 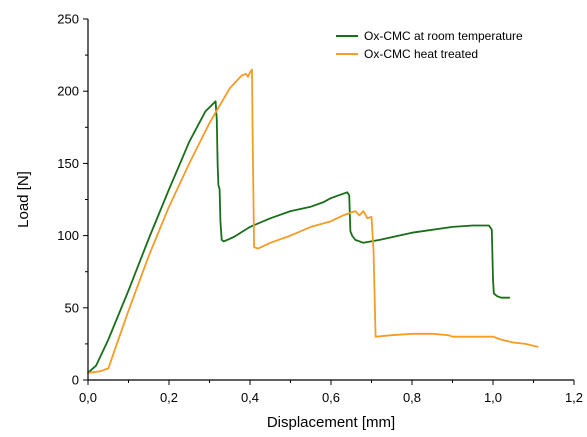 What do you see at coordinates (23, 199) in the screenshot?
I see `y-axis-title: Load [N]` at bounding box center [23, 199].